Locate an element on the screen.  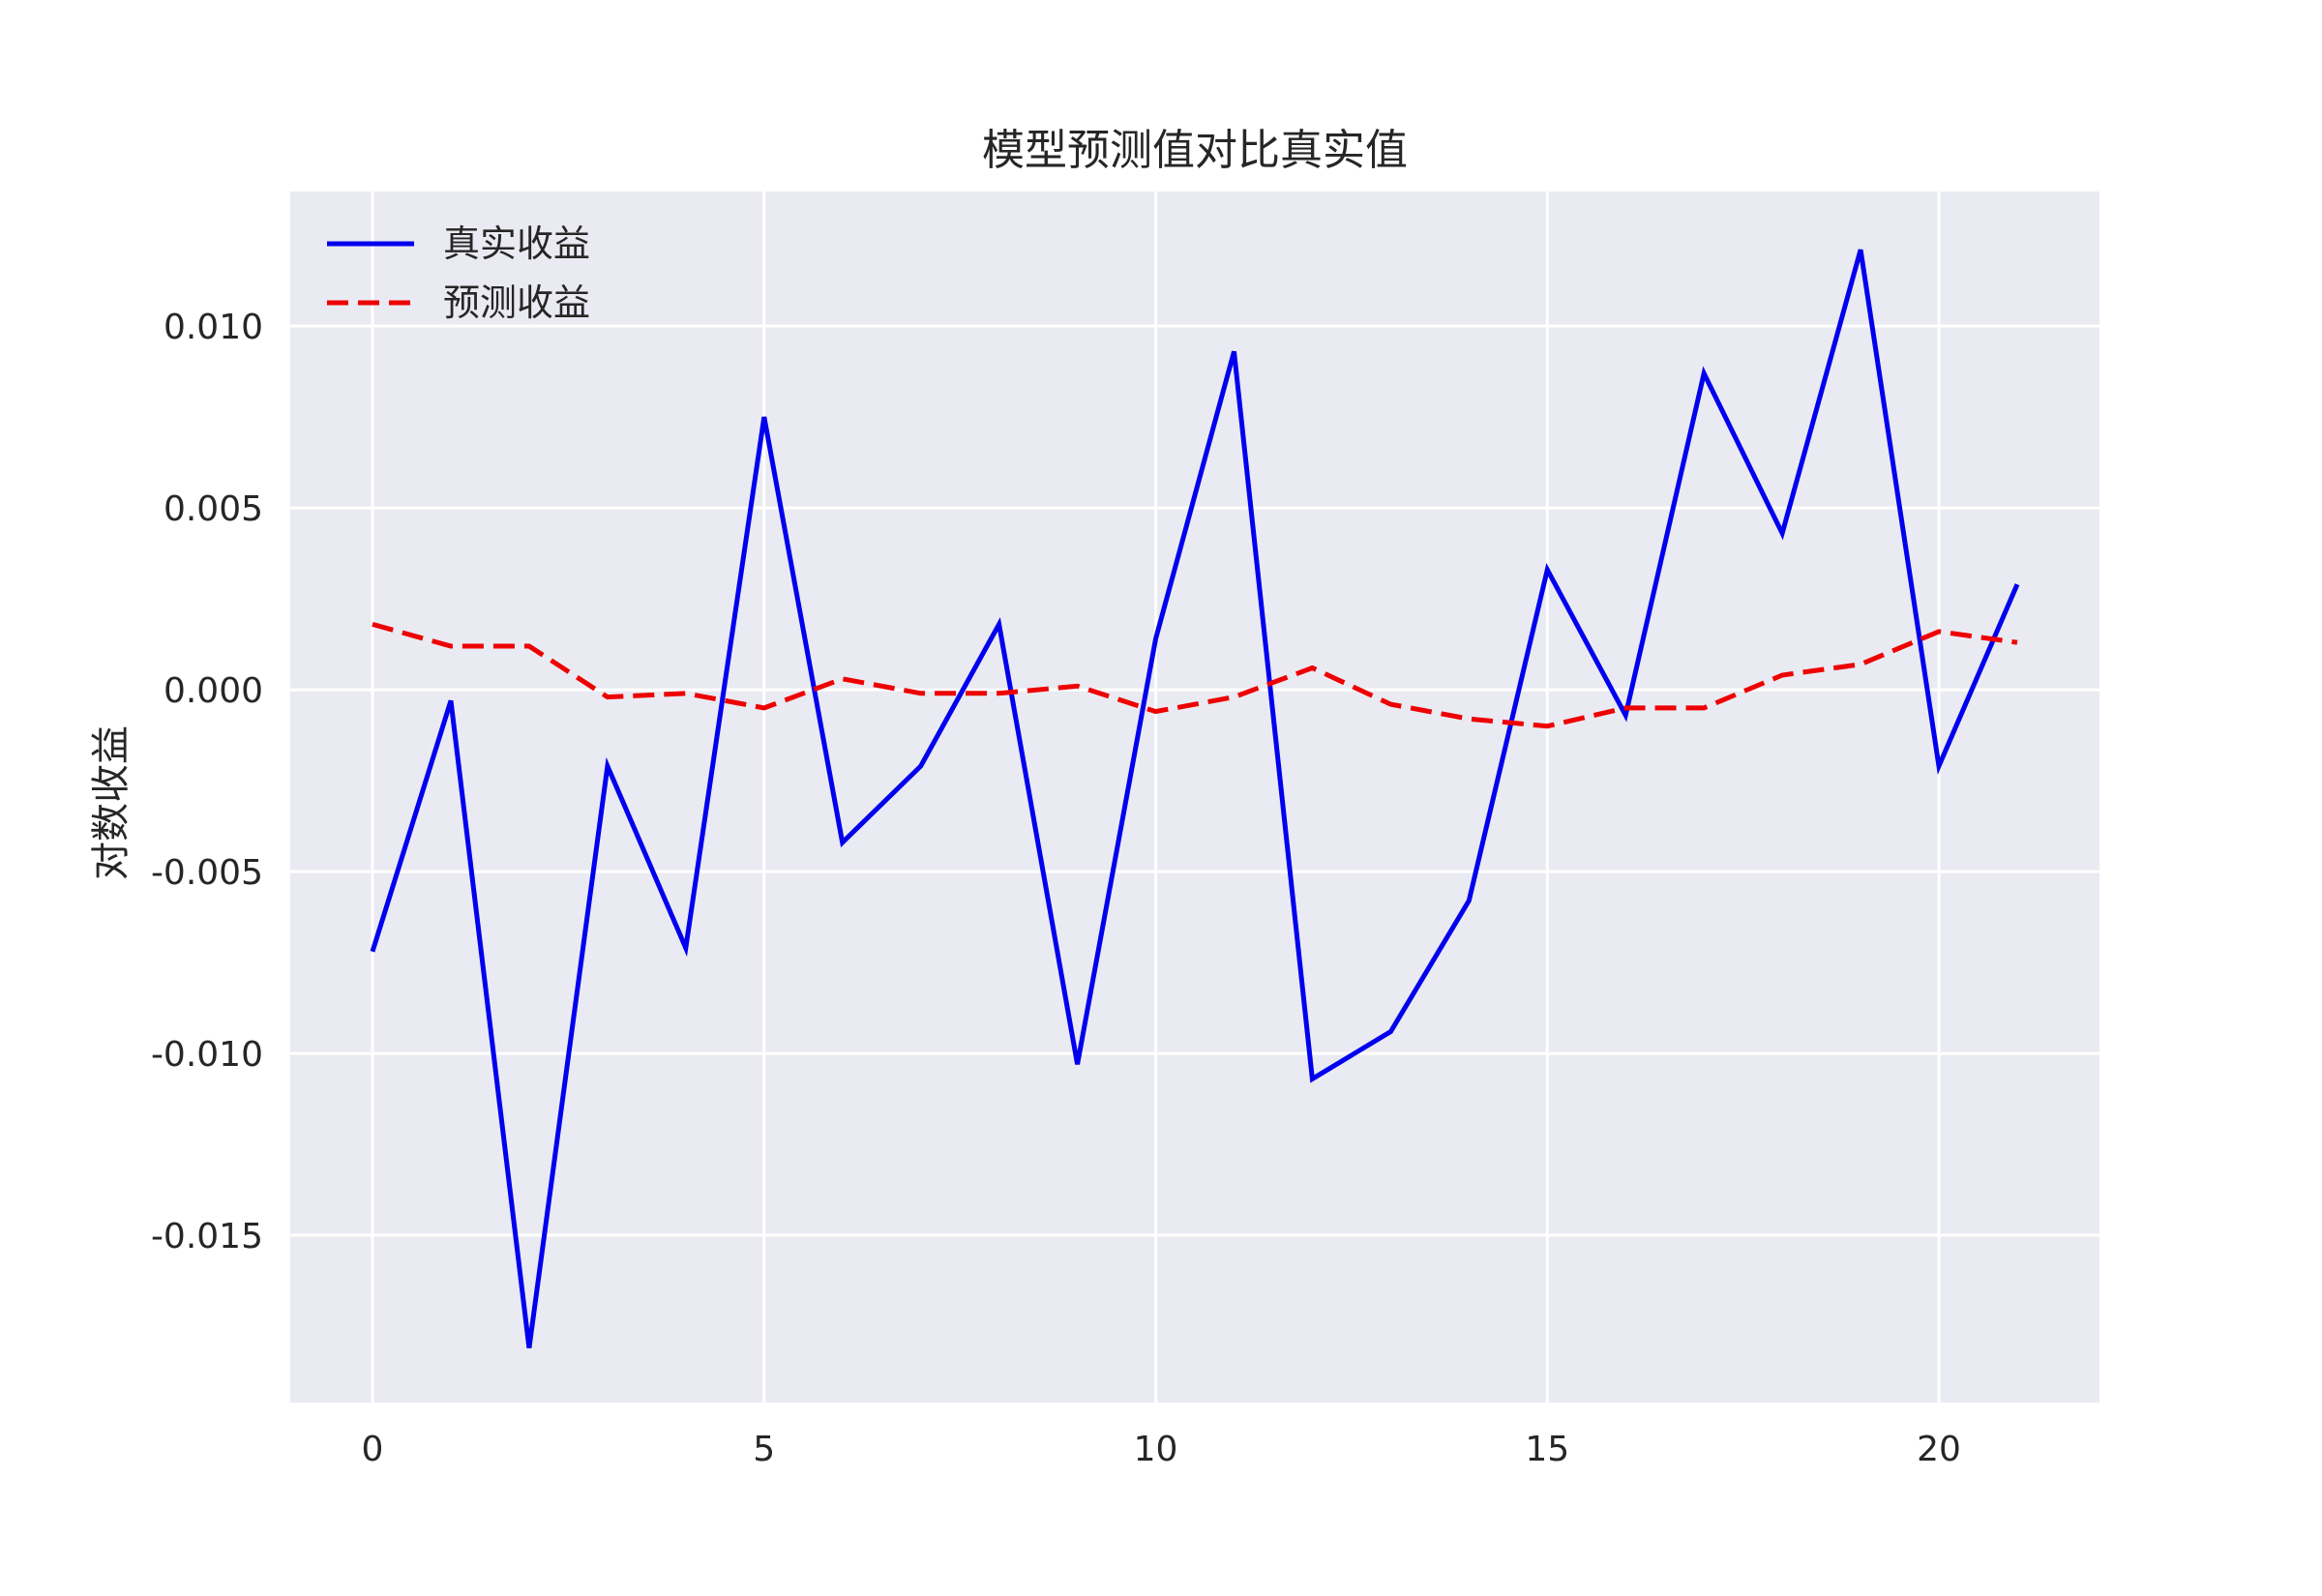
legend-label-predicted: 预测收益 is located at coordinates (516, 302).